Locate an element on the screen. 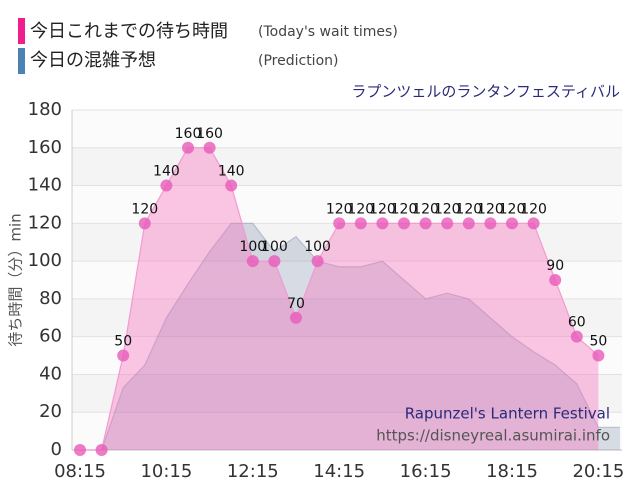 The width and height of the screenshot is (640, 500). y-axis-label: 待ち時間（分）min is located at coordinates (16, 279).